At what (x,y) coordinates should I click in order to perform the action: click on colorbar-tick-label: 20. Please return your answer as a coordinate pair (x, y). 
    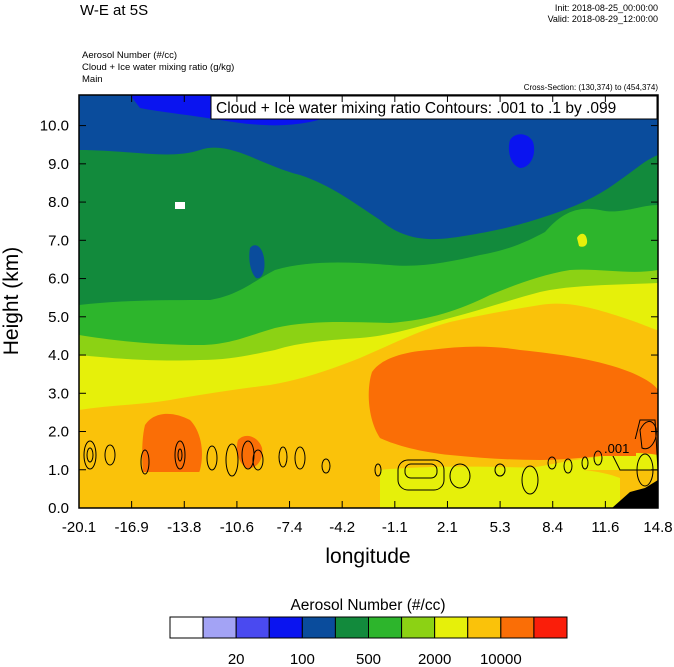
    Looking at the image, I should click on (236, 659).